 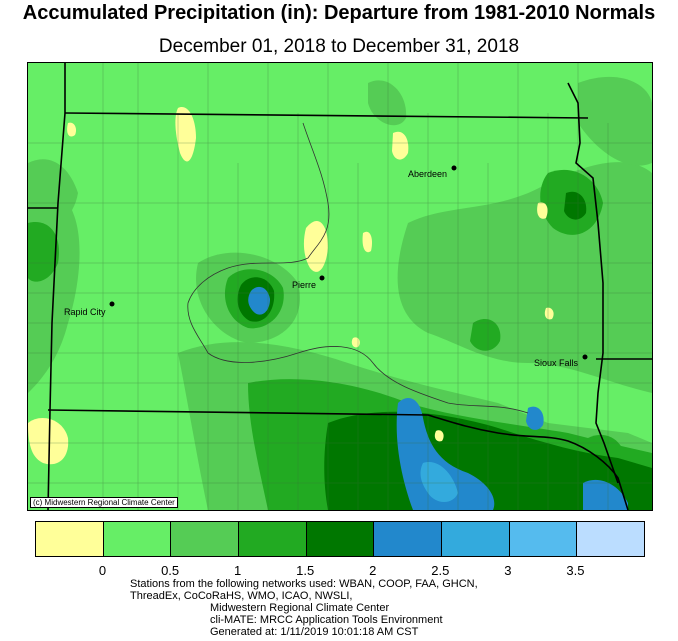 What do you see at coordinates (339, 572) in the screenshot?
I see `legend-ticks: 0 0.5 1 1.5 2 2.5 3 3.5` at bounding box center [339, 572].